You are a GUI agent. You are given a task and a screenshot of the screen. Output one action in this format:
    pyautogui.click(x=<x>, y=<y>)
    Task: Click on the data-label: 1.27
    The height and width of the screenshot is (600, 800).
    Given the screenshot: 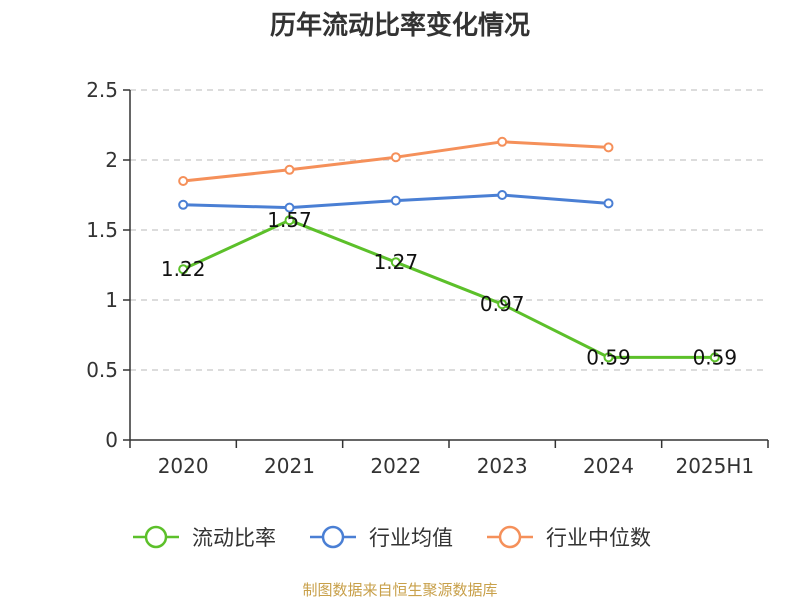 What is the action you would take?
    pyautogui.click(x=396, y=262)
    